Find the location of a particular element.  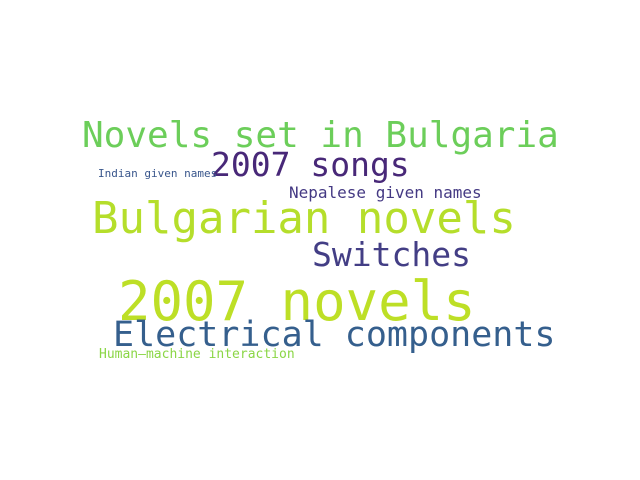

word-2007-songs: 2007 songs is located at coordinates (310, 164).